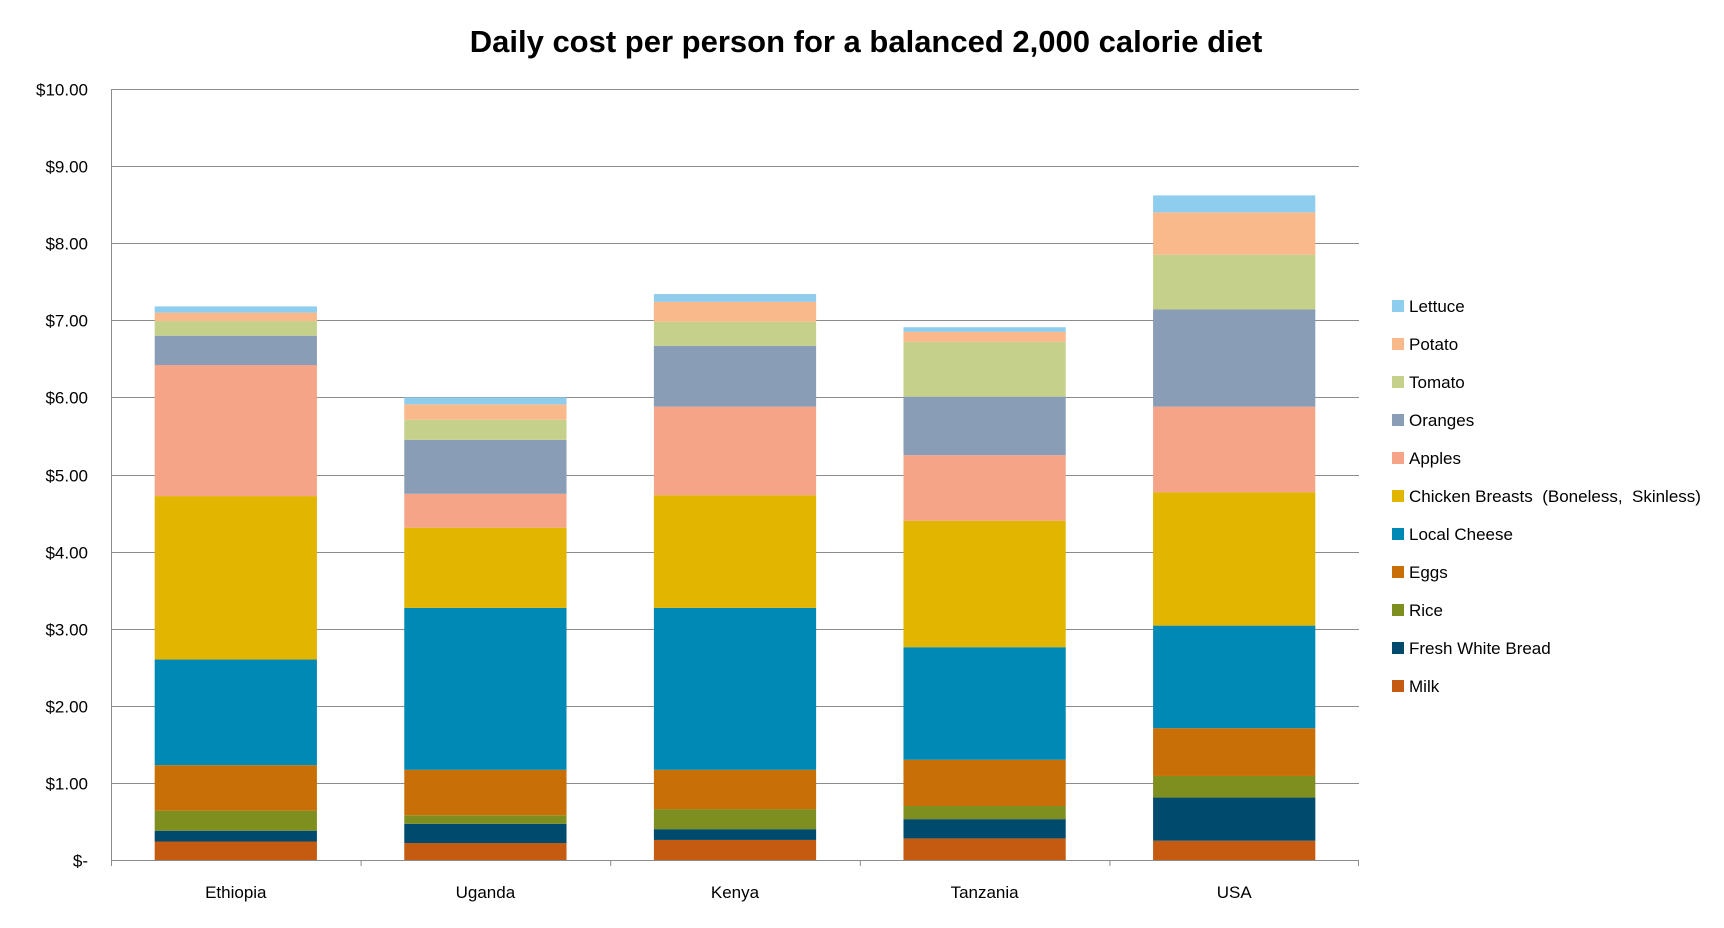 This screenshot has width=1724, height=928. What do you see at coordinates (1424, 686) in the screenshot?
I see `legend-label: Milk` at bounding box center [1424, 686].